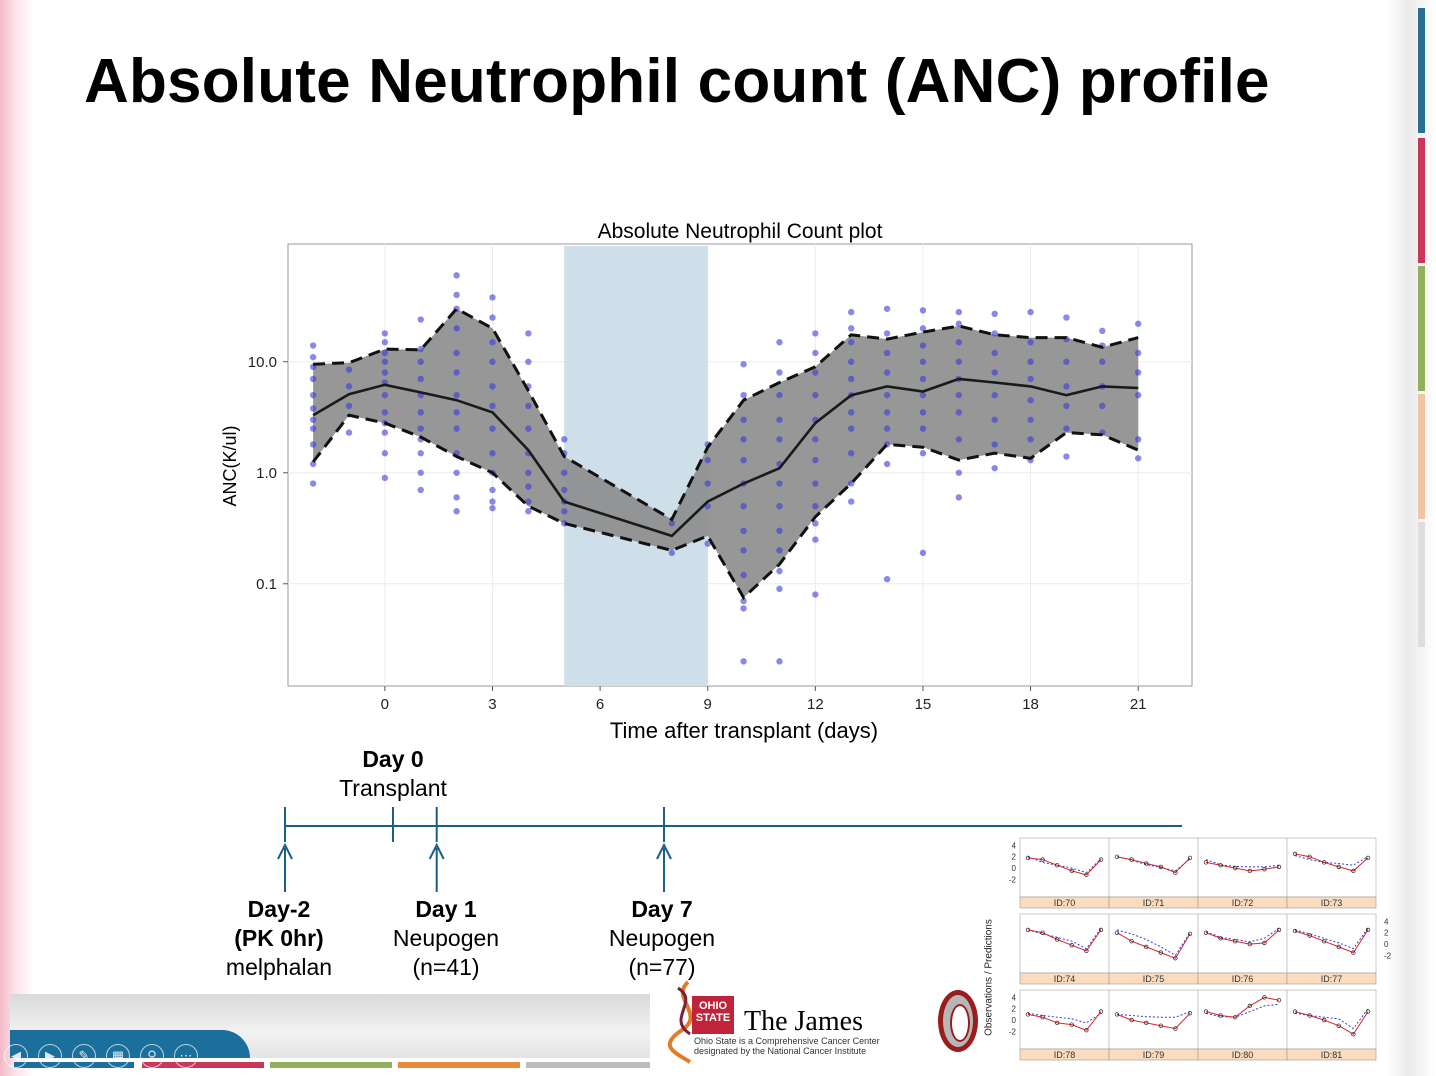 This screenshot has width=1436, height=1076. I want to click on x-tick-label: 12, so click(815, 704).